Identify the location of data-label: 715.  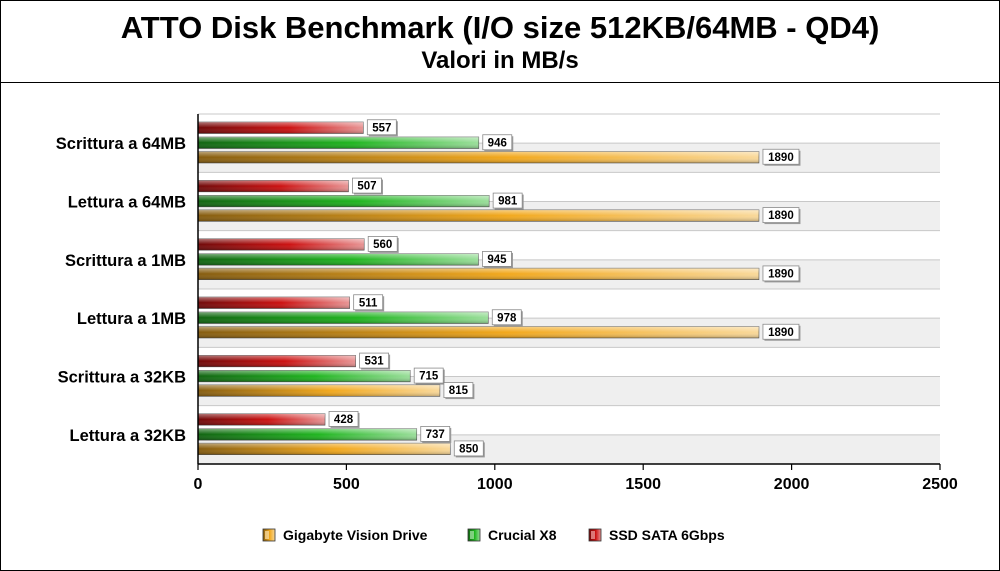
(429, 377).